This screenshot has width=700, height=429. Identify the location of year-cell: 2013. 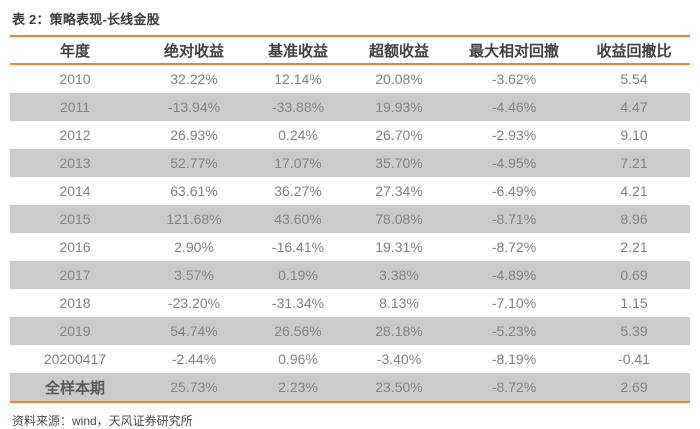
(75, 163).